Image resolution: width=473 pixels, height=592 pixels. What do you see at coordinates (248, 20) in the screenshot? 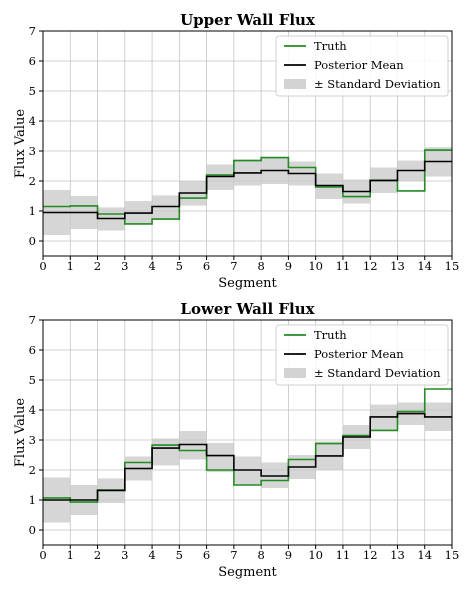
I see `chart-title: Upper Wall Flux` at bounding box center [248, 20].